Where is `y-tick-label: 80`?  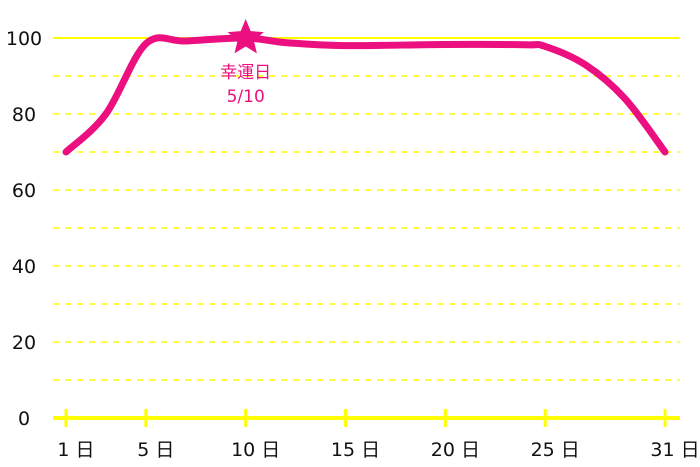 y-tick-label: 80 is located at coordinates (24, 115).